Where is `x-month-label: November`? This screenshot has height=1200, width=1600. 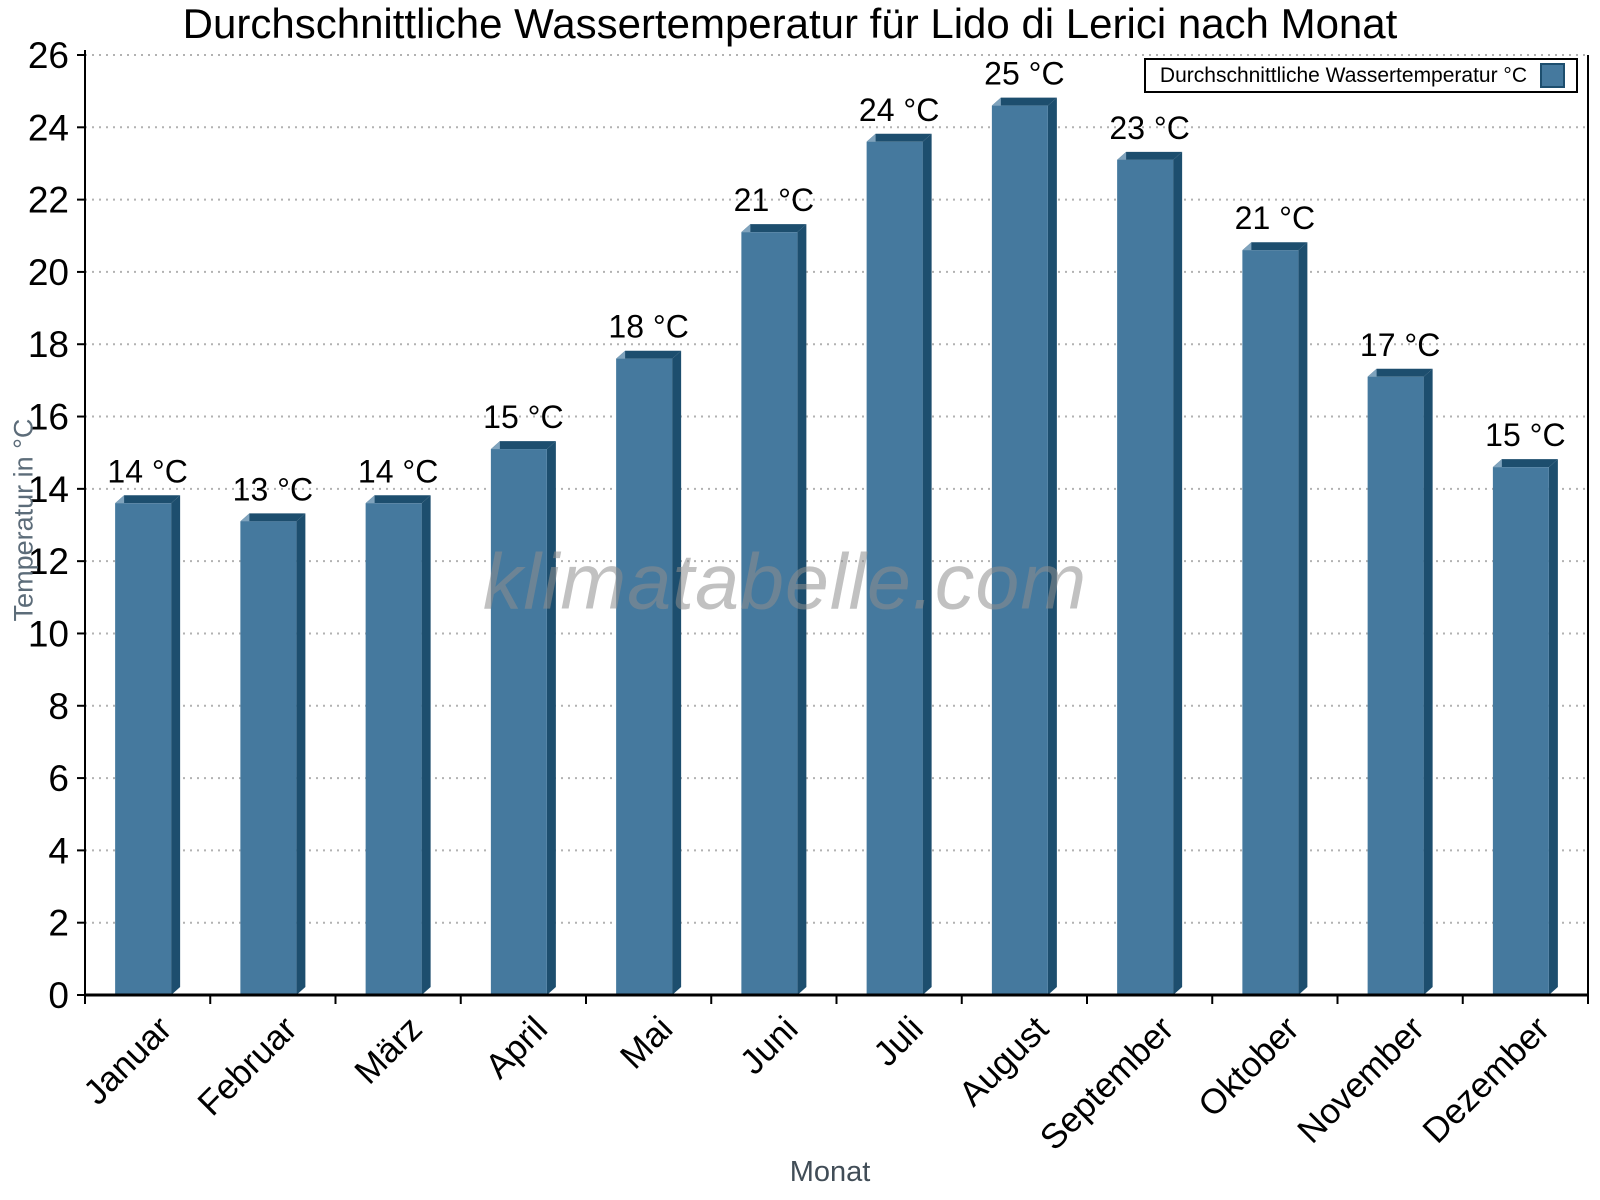
x-month-label: November is located at coordinates (1361, 1080).